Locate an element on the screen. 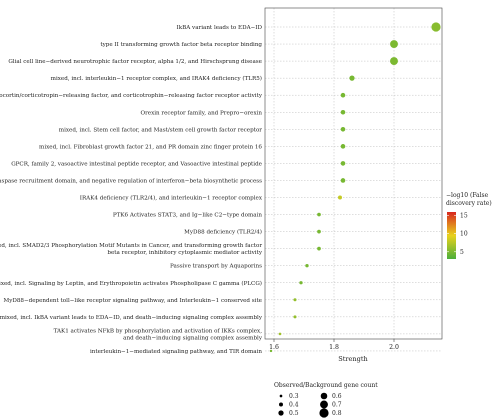 This screenshot has width=500, height=418. size-legend-label: 0.5 is located at coordinates (294, 413).